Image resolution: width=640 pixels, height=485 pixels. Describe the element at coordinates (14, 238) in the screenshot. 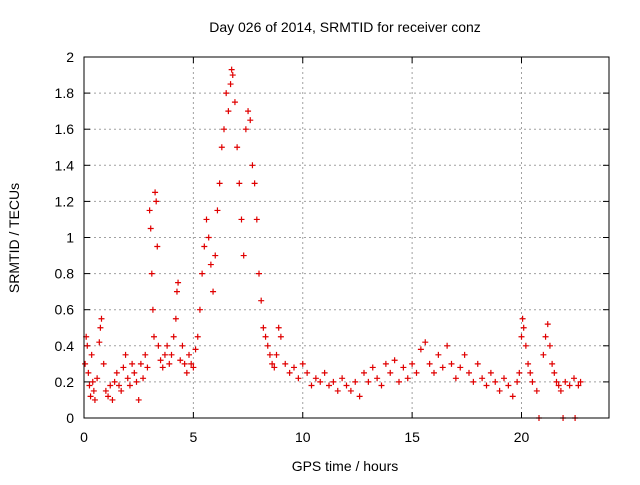

I see `y-axis-label: SRMTID / TECUs` at that location.